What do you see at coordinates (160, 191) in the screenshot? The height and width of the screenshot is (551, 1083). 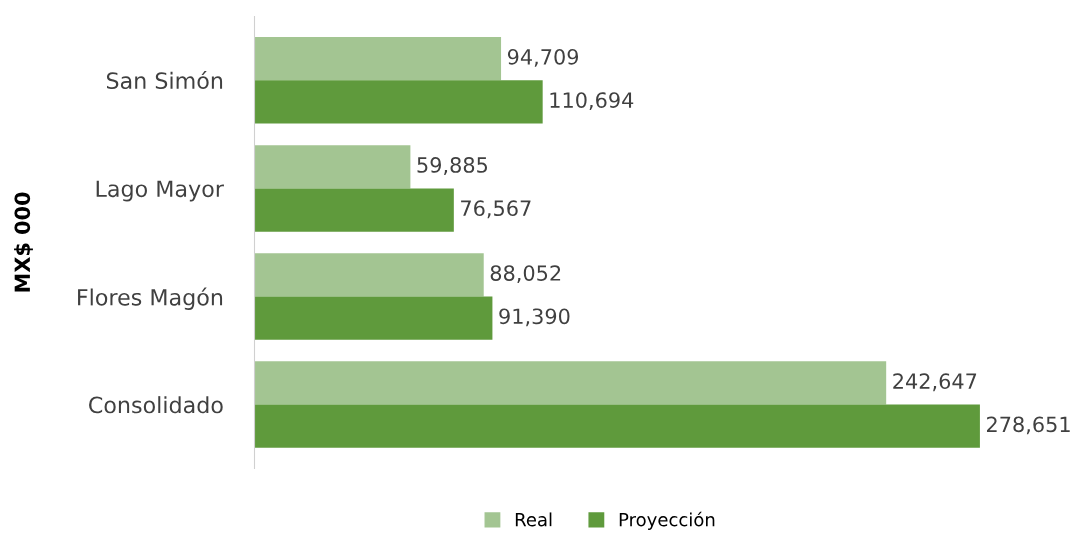 I see `y-tick-label: Lago Mayor` at bounding box center [160, 191].